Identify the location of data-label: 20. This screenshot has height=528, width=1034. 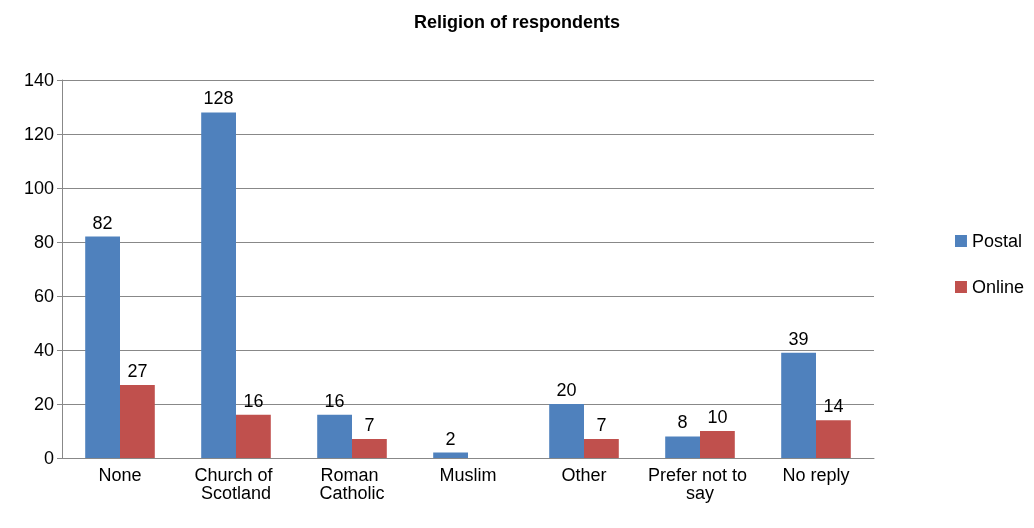
(566, 390).